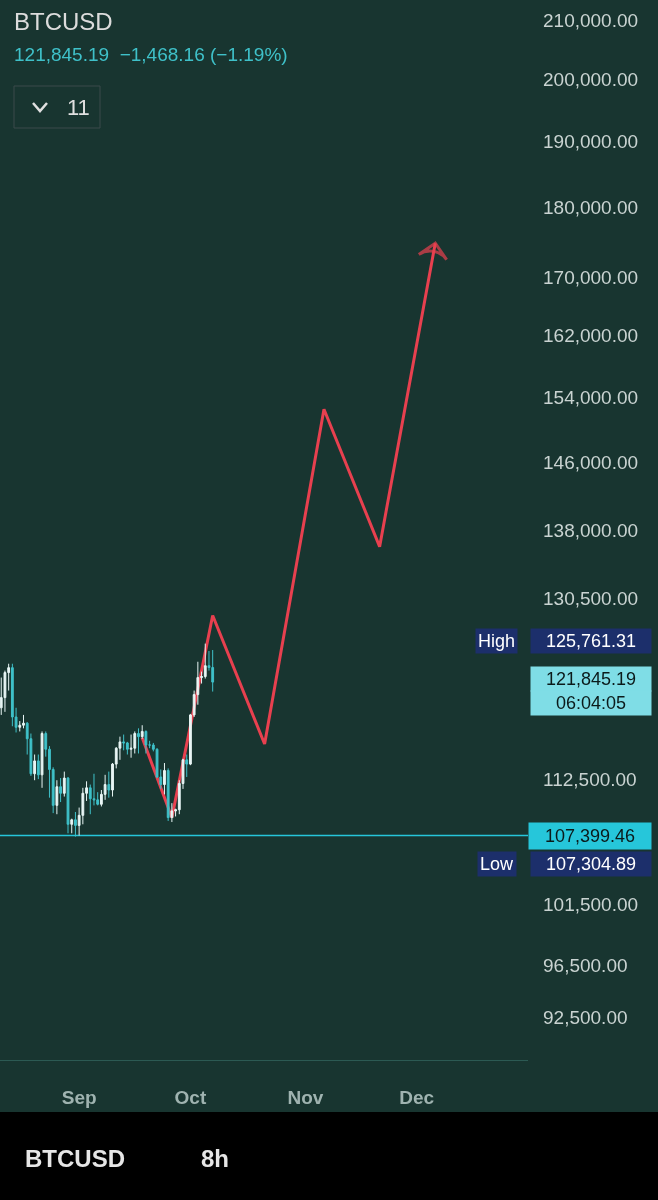 The image size is (658, 1200). What do you see at coordinates (591, 336) in the screenshot?
I see `y-tick-label: 162,000.00` at bounding box center [591, 336].